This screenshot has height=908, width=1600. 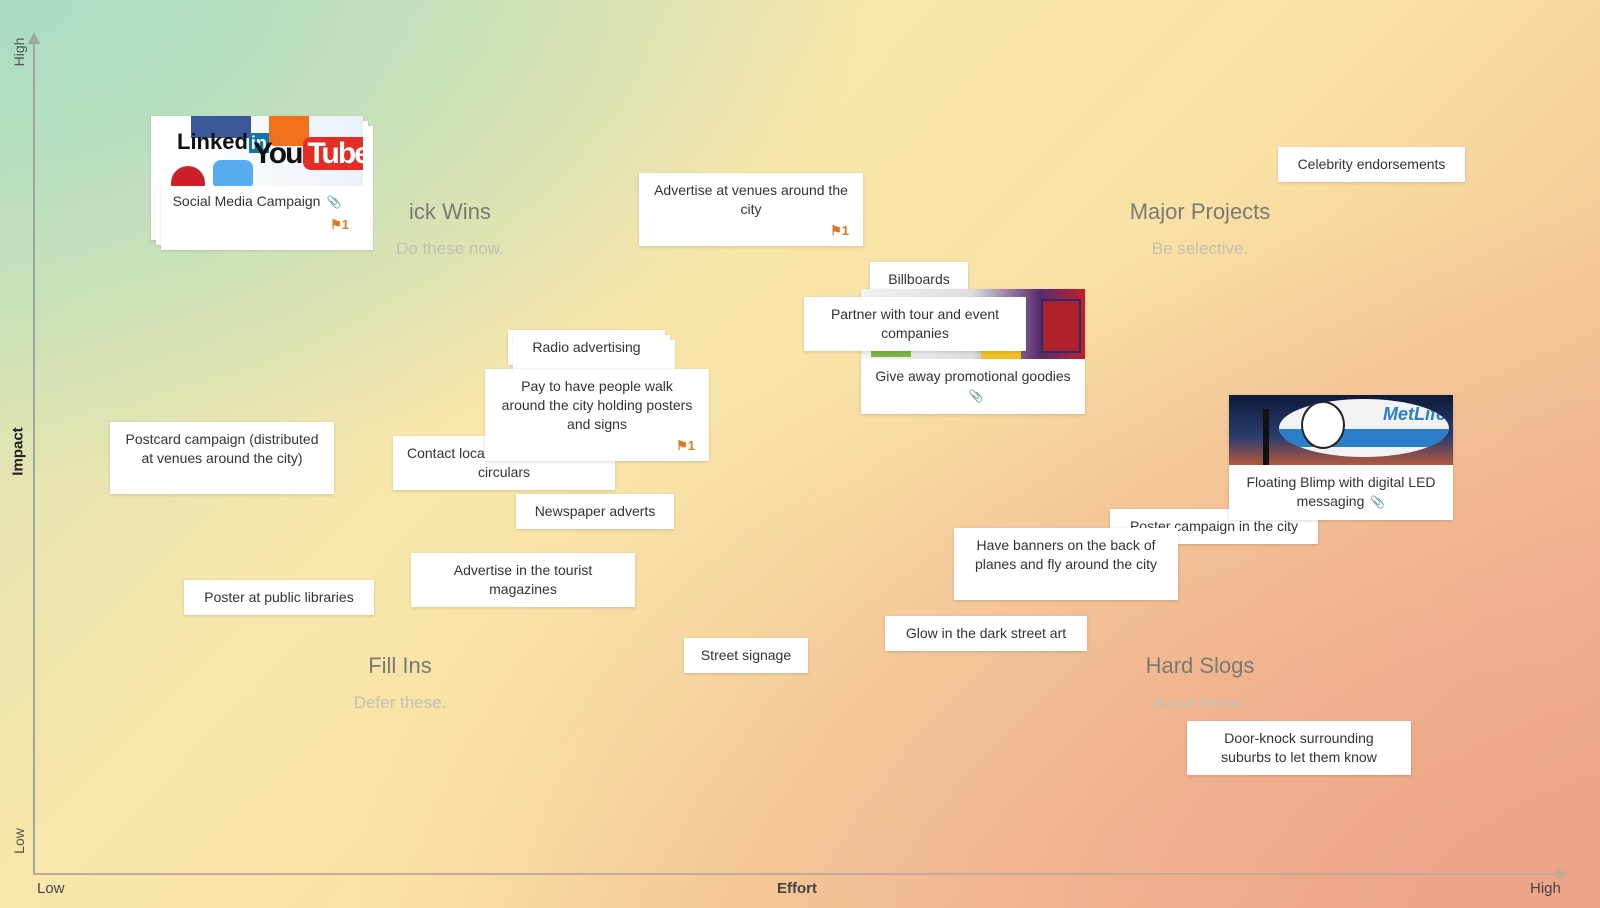 What do you see at coordinates (1364, 428) in the screenshot?
I see `blimp-shape: MetLife` at bounding box center [1364, 428].